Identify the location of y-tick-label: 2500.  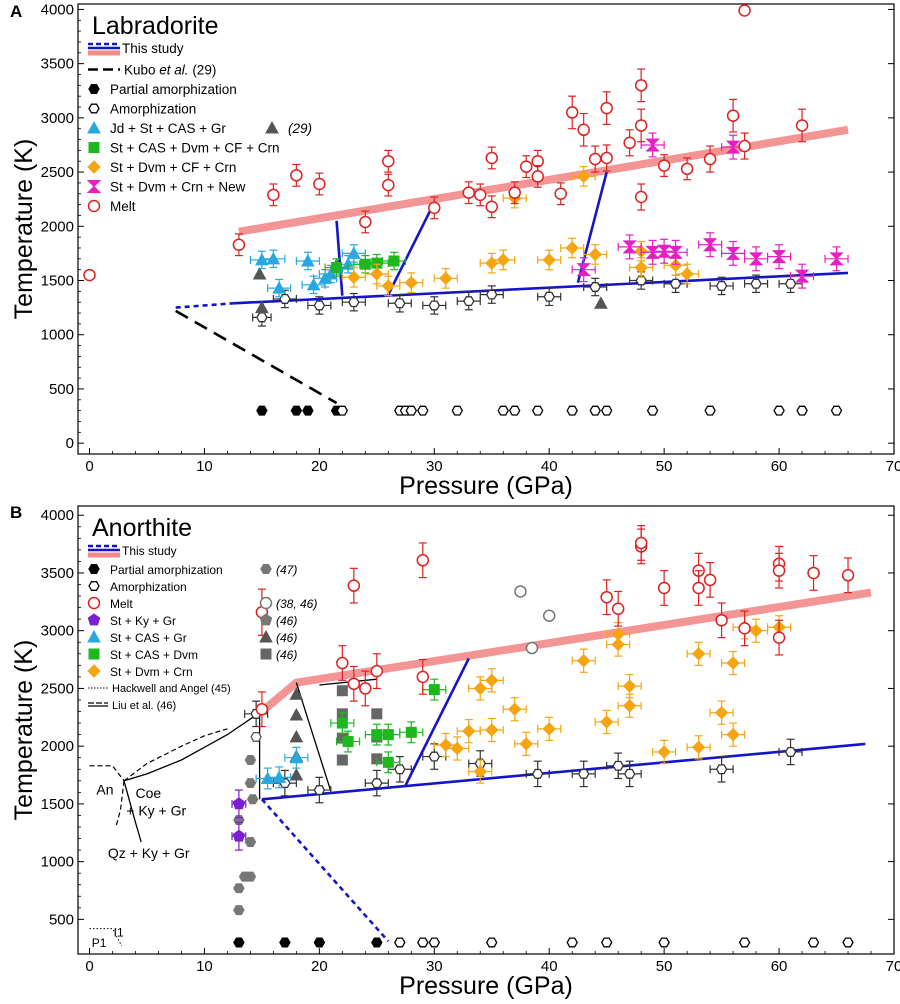
(57, 172).